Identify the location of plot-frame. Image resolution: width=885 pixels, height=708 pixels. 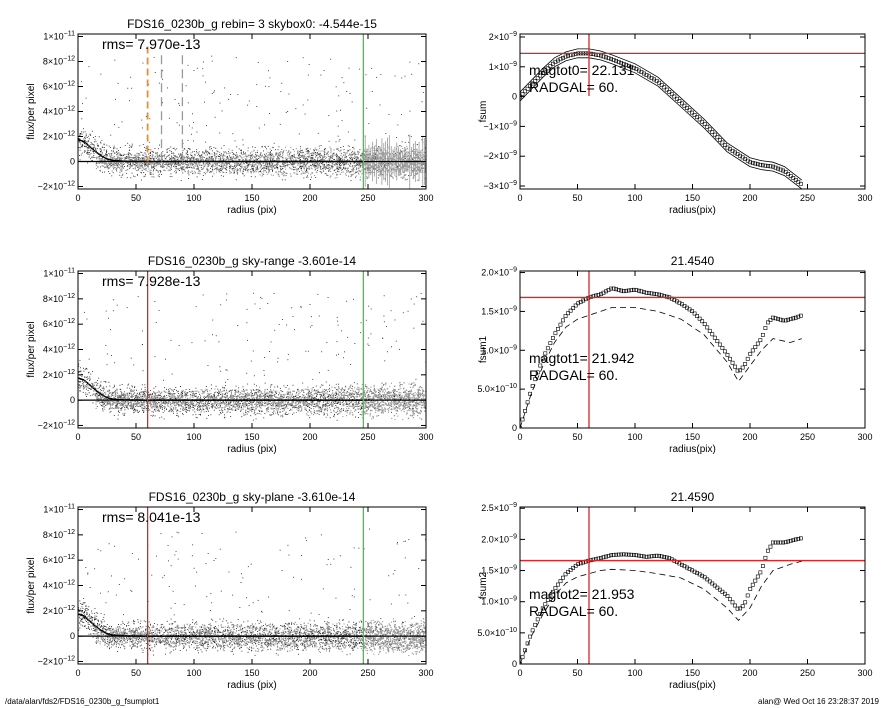
(692, 111).